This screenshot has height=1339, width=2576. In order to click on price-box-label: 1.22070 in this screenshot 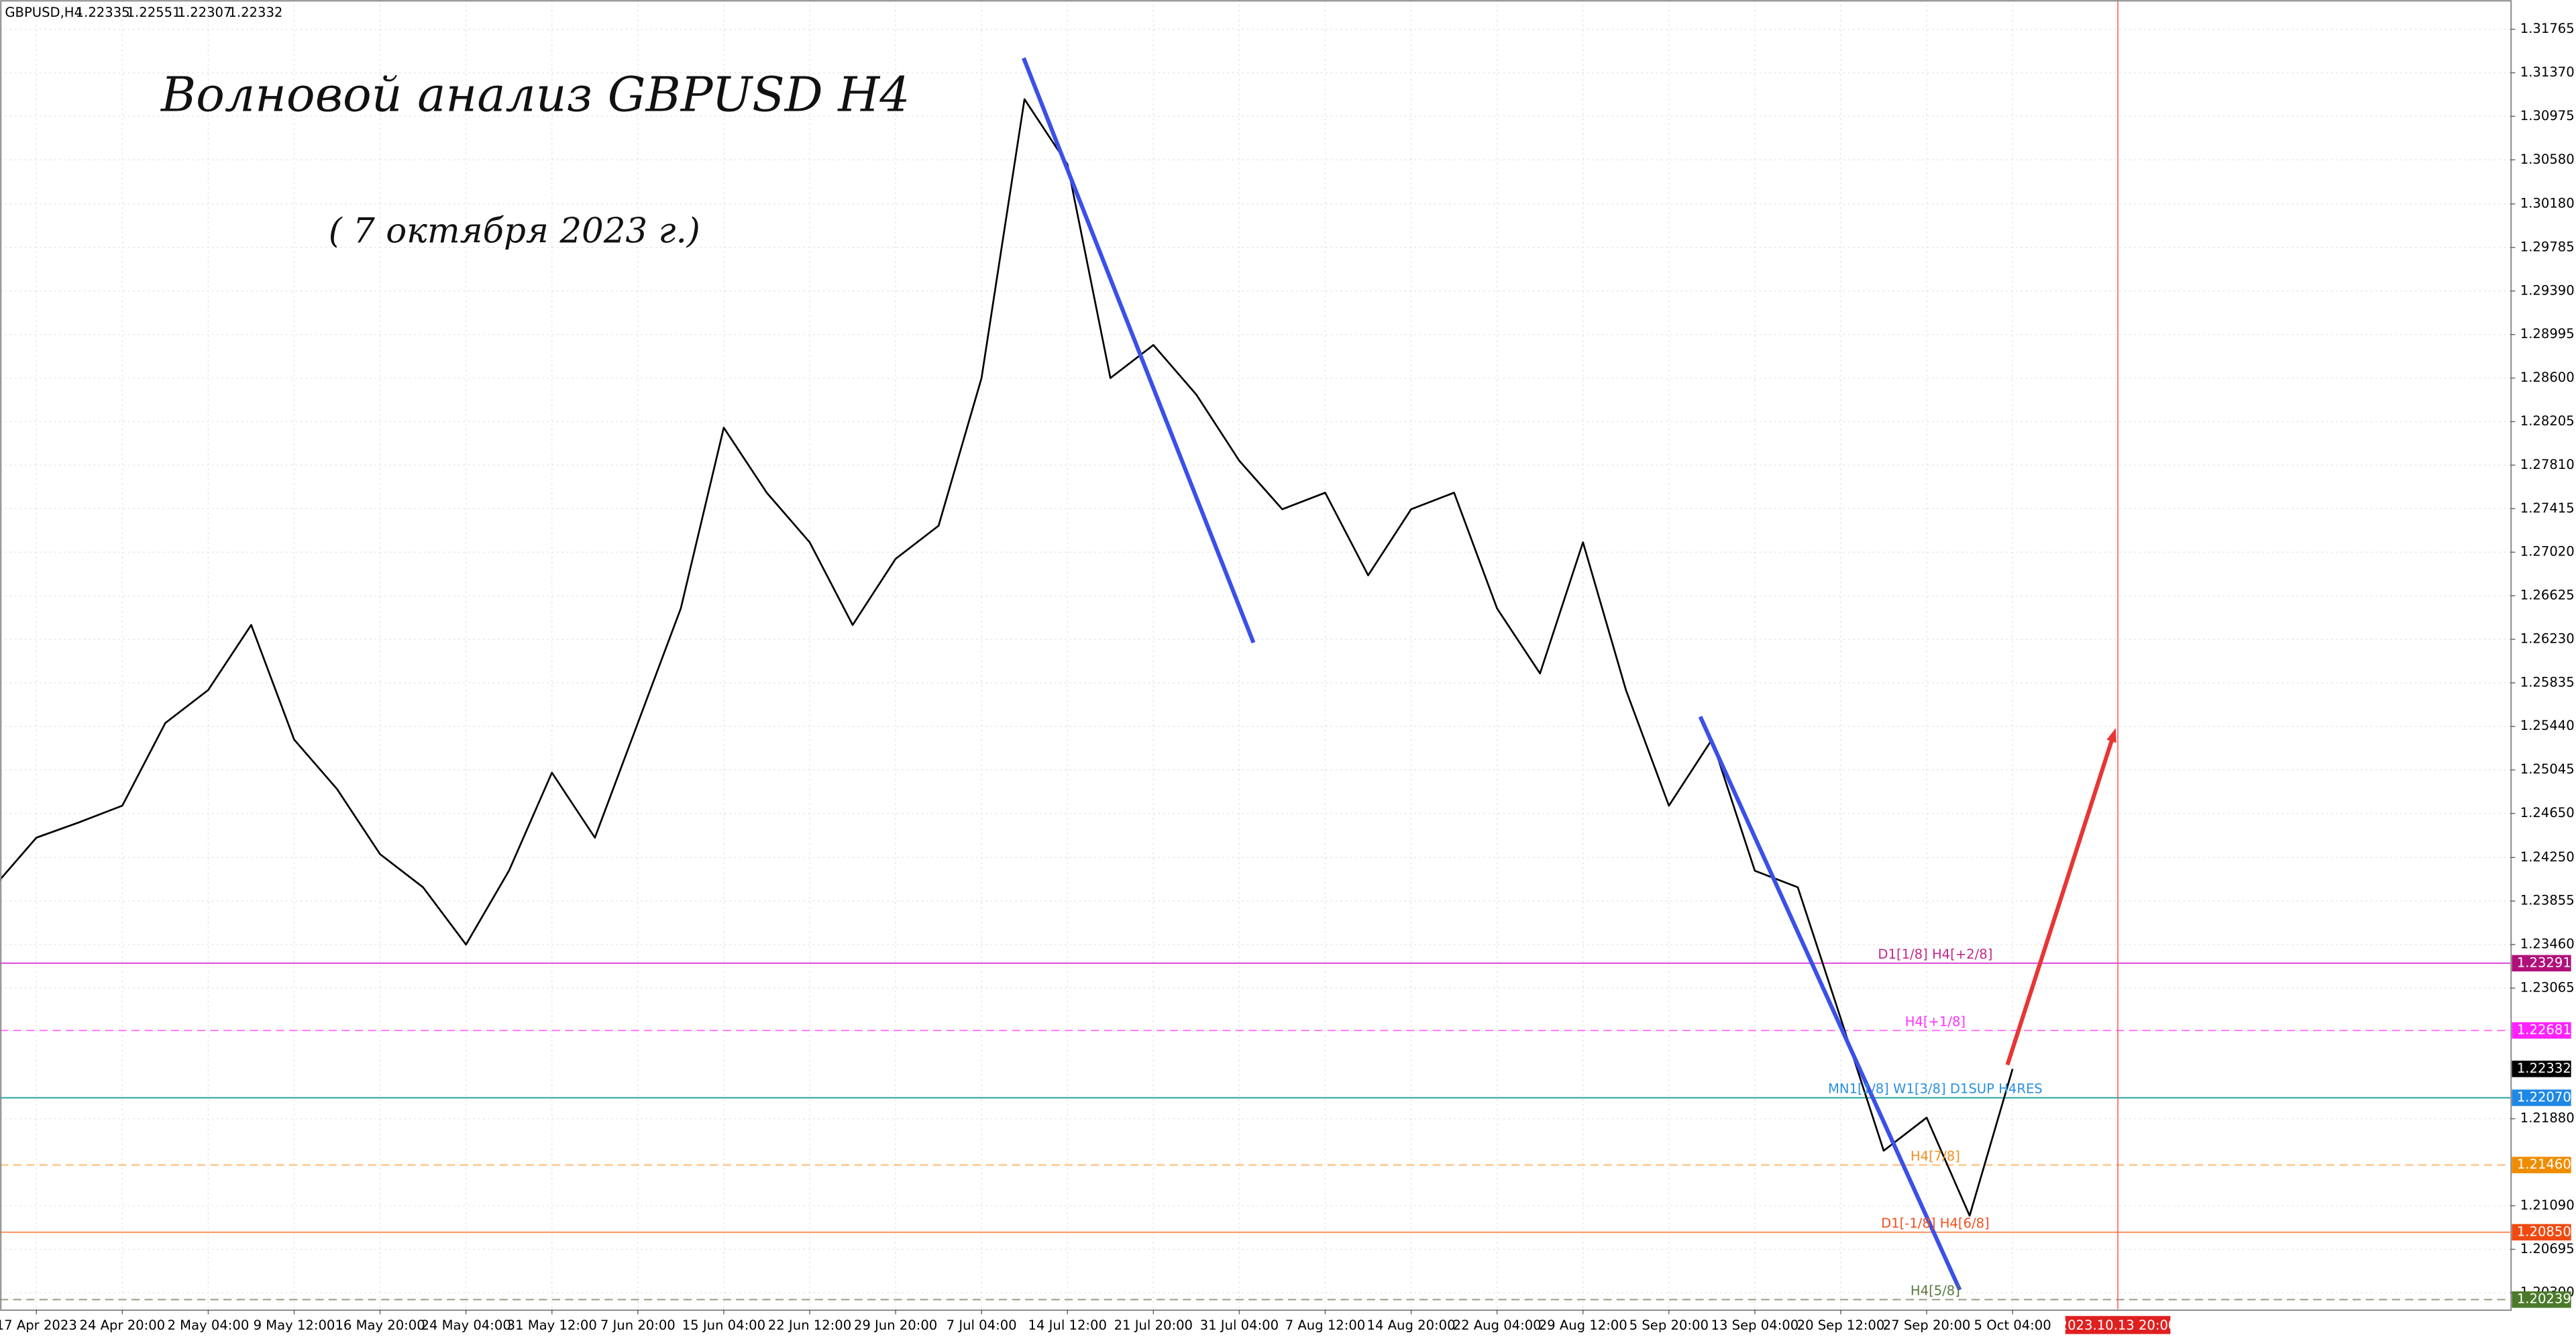, I will do `click(2544, 1097)`.